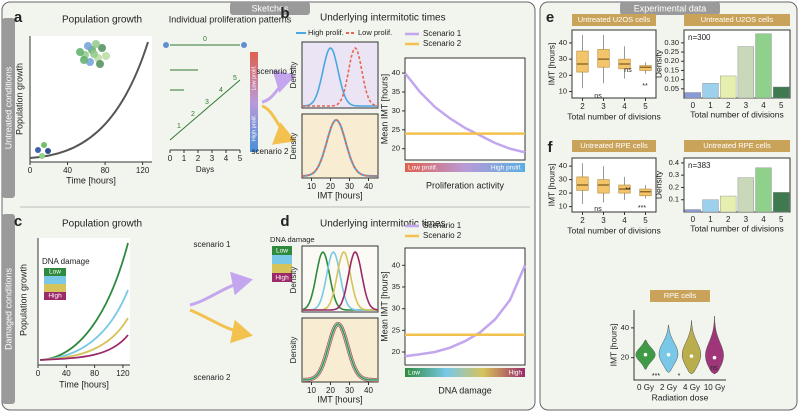  Describe the element at coordinates (465, 372) in the screenshot. I see `colorbar` at that location.